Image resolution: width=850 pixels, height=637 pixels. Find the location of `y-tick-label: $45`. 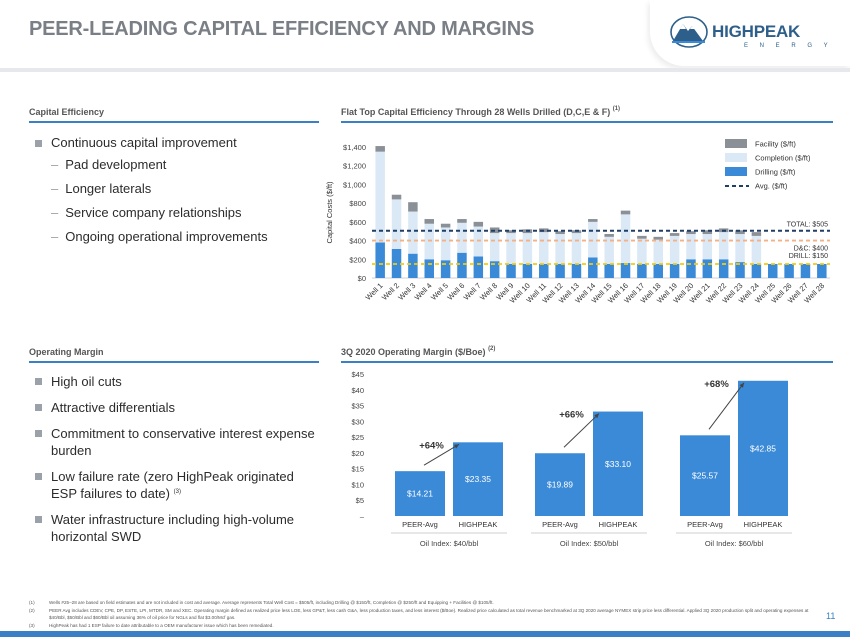

y-tick-label: $45 is located at coordinates (357, 374).